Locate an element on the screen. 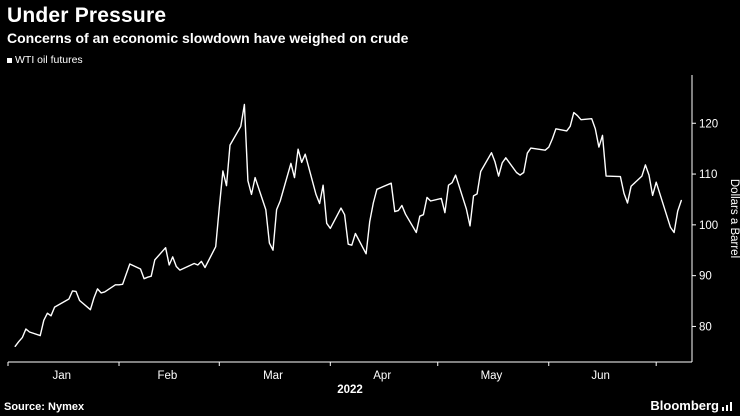  page-title: Under Pressure is located at coordinates (87, 15).